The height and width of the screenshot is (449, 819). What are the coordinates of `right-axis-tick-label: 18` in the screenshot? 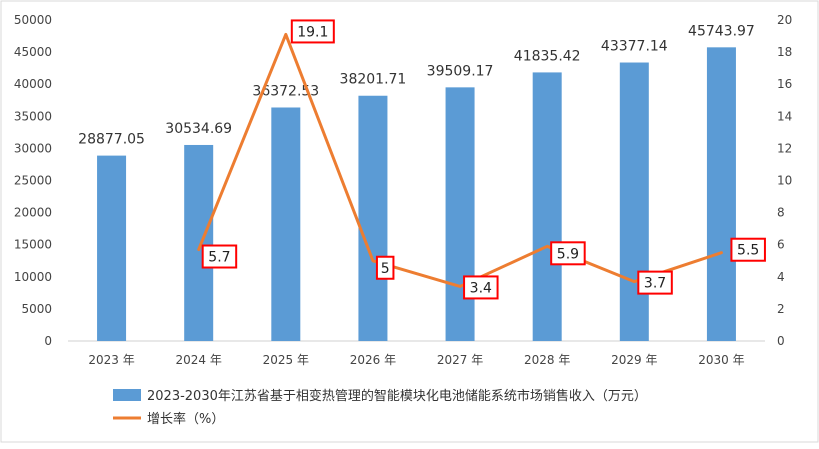 It's located at (784, 52).